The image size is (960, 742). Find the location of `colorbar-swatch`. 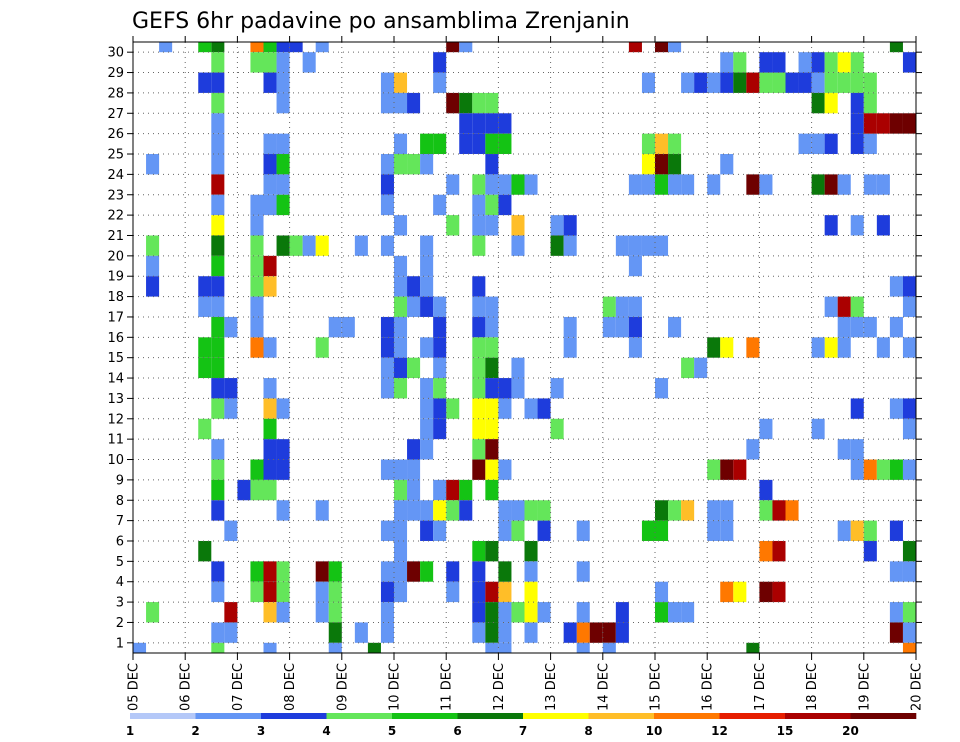

colorbar-swatch is located at coordinates (490, 716).